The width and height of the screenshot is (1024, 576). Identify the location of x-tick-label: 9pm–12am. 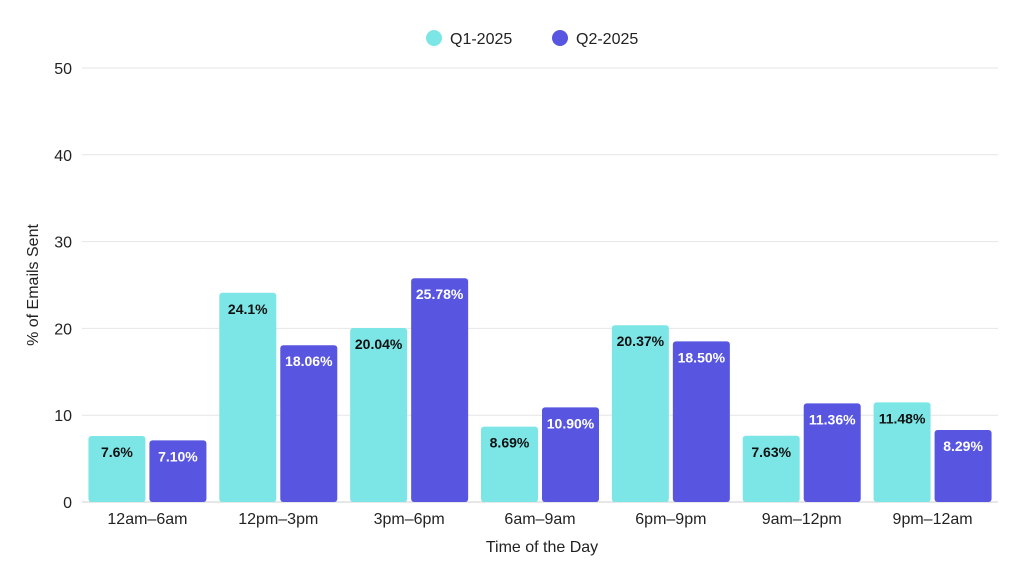
(933, 519).